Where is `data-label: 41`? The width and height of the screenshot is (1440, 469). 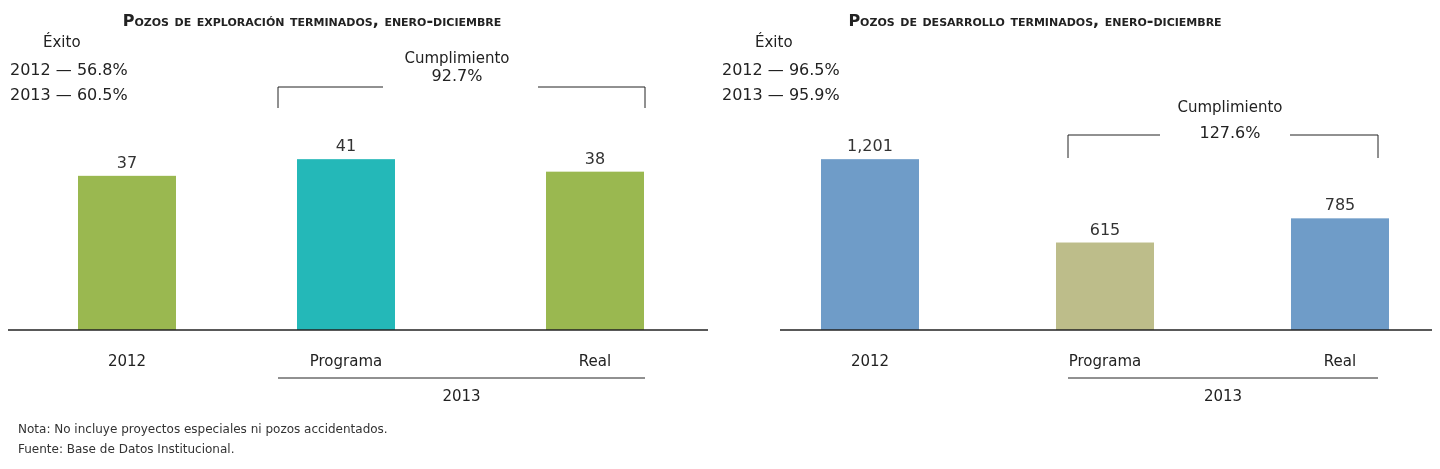 data-label: 41 is located at coordinates (346, 146).